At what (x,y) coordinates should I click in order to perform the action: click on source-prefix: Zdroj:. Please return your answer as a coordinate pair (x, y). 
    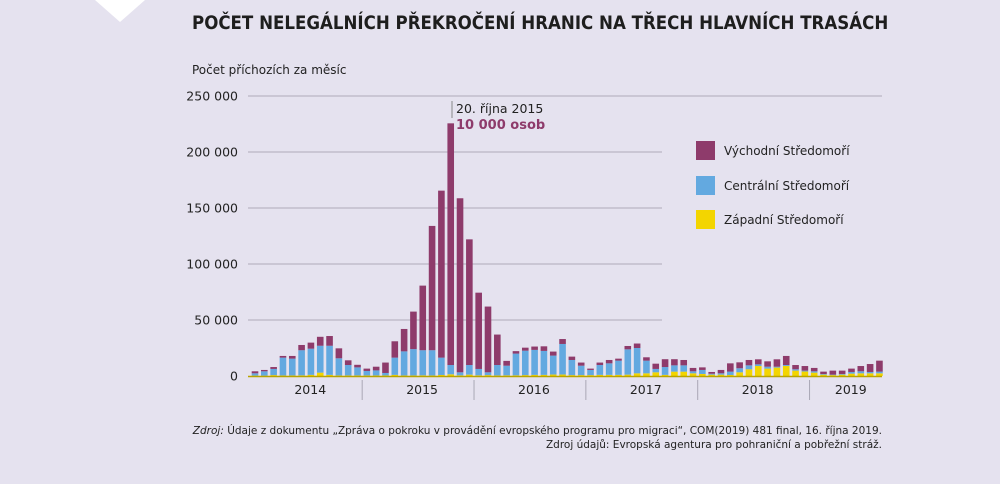
    Looking at the image, I should click on (208, 431).